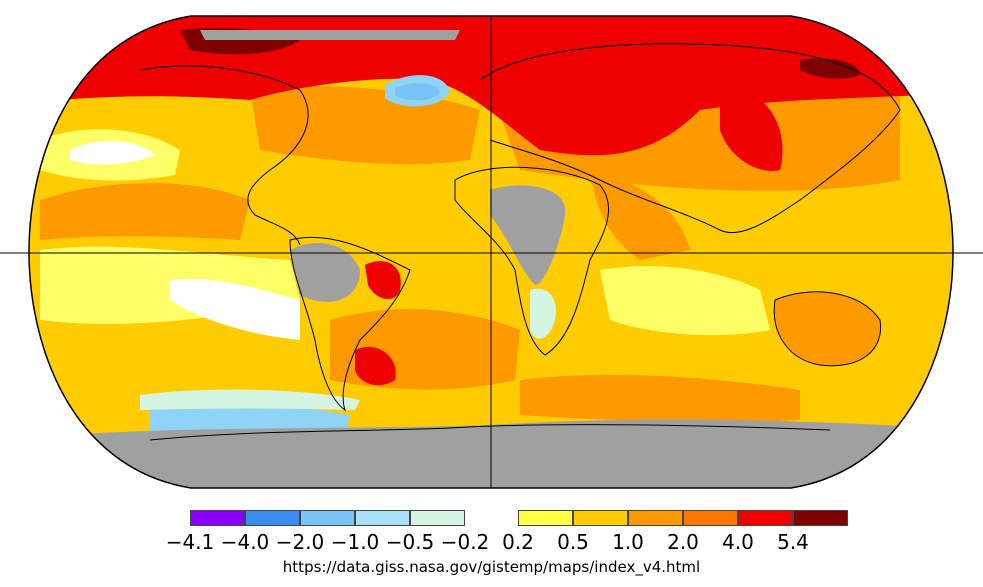  Describe the element at coordinates (375, 366) in the screenshot. I see `argentina-red` at that location.